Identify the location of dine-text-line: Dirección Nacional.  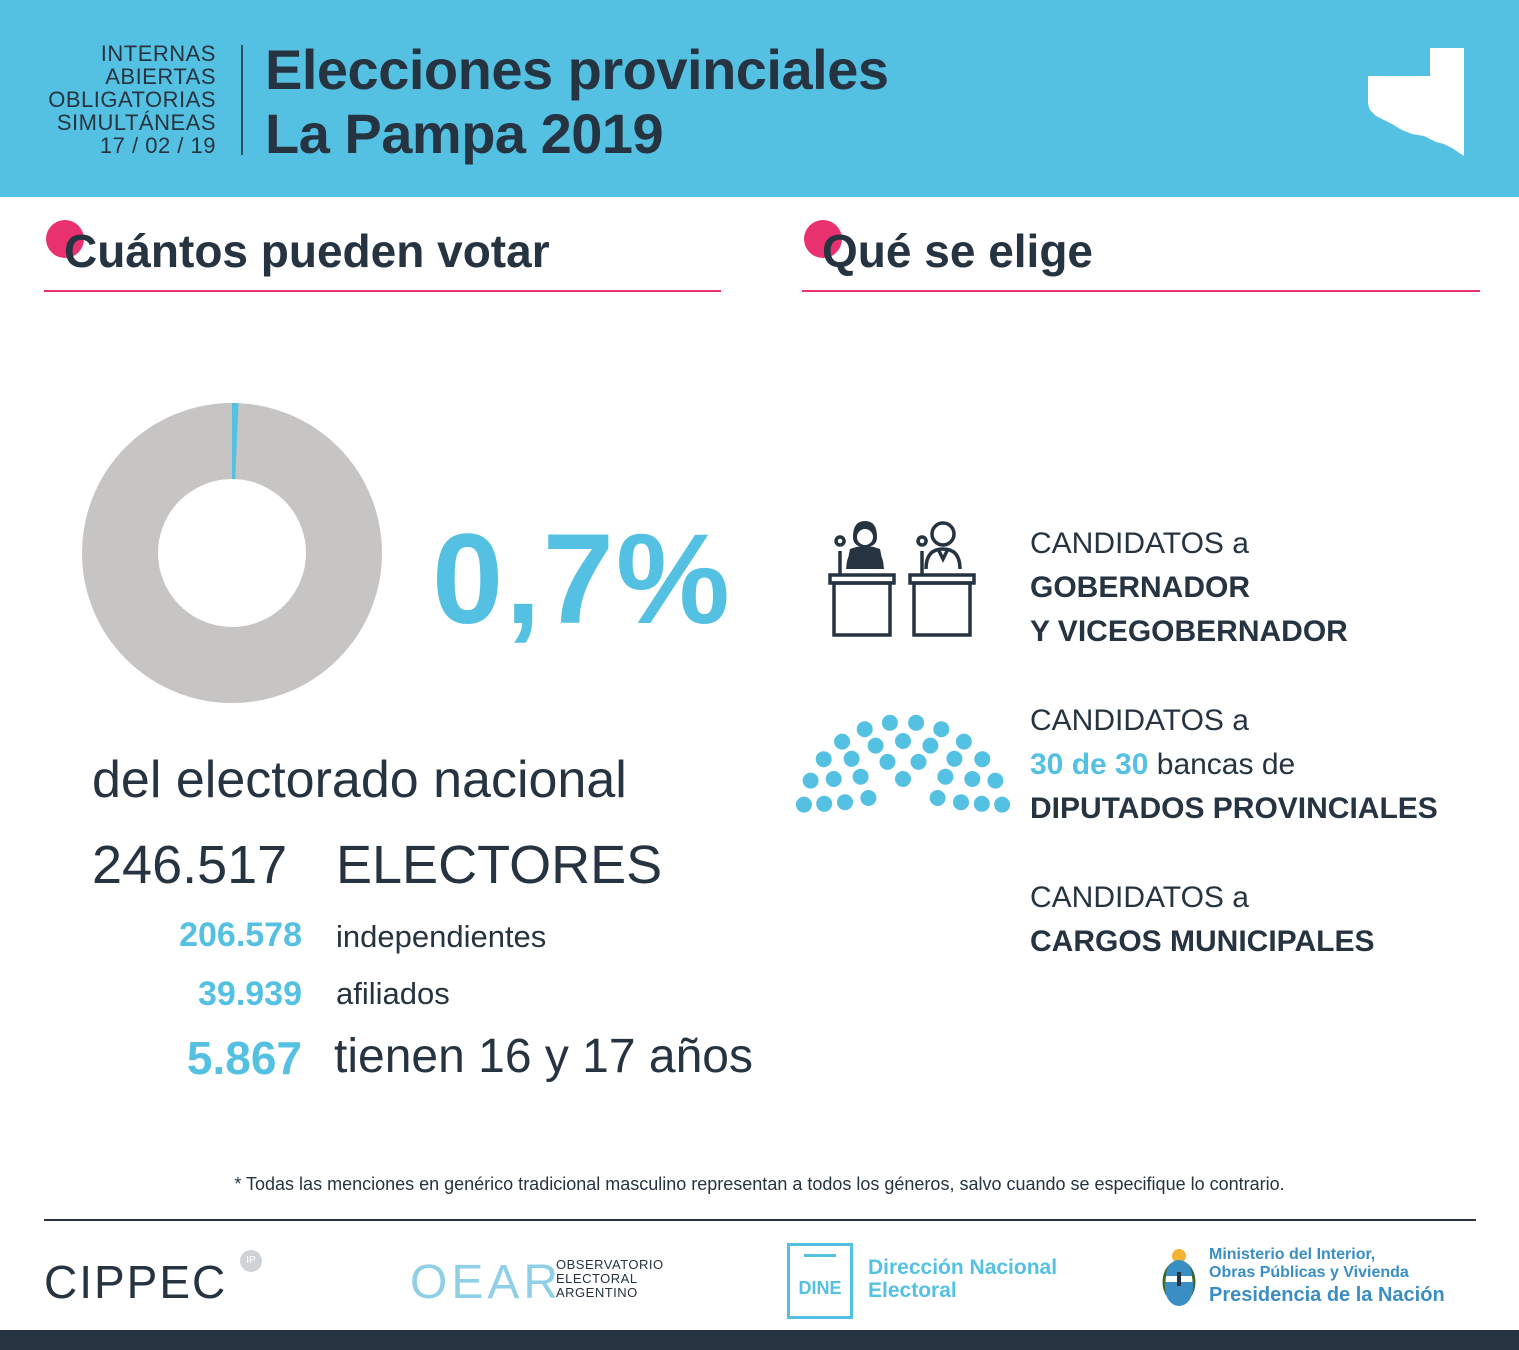
(963, 1267).